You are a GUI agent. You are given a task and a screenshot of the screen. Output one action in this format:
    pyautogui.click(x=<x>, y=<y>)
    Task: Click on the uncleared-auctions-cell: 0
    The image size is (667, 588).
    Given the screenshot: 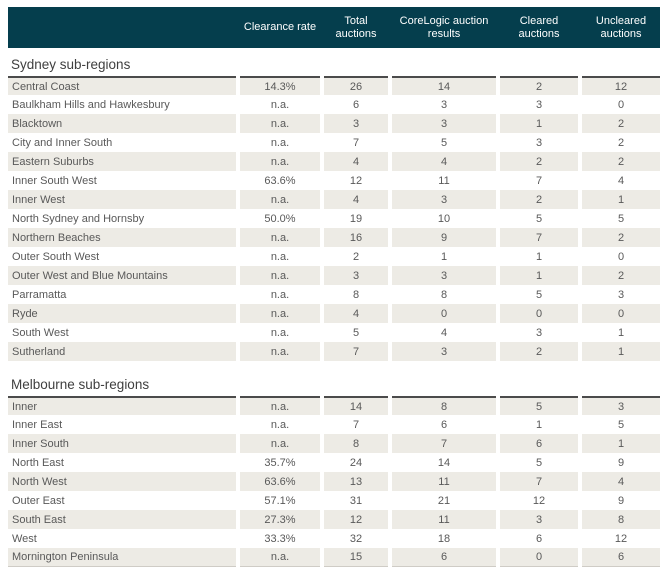 What is the action you would take?
    pyautogui.click(x=621, y=104)
    